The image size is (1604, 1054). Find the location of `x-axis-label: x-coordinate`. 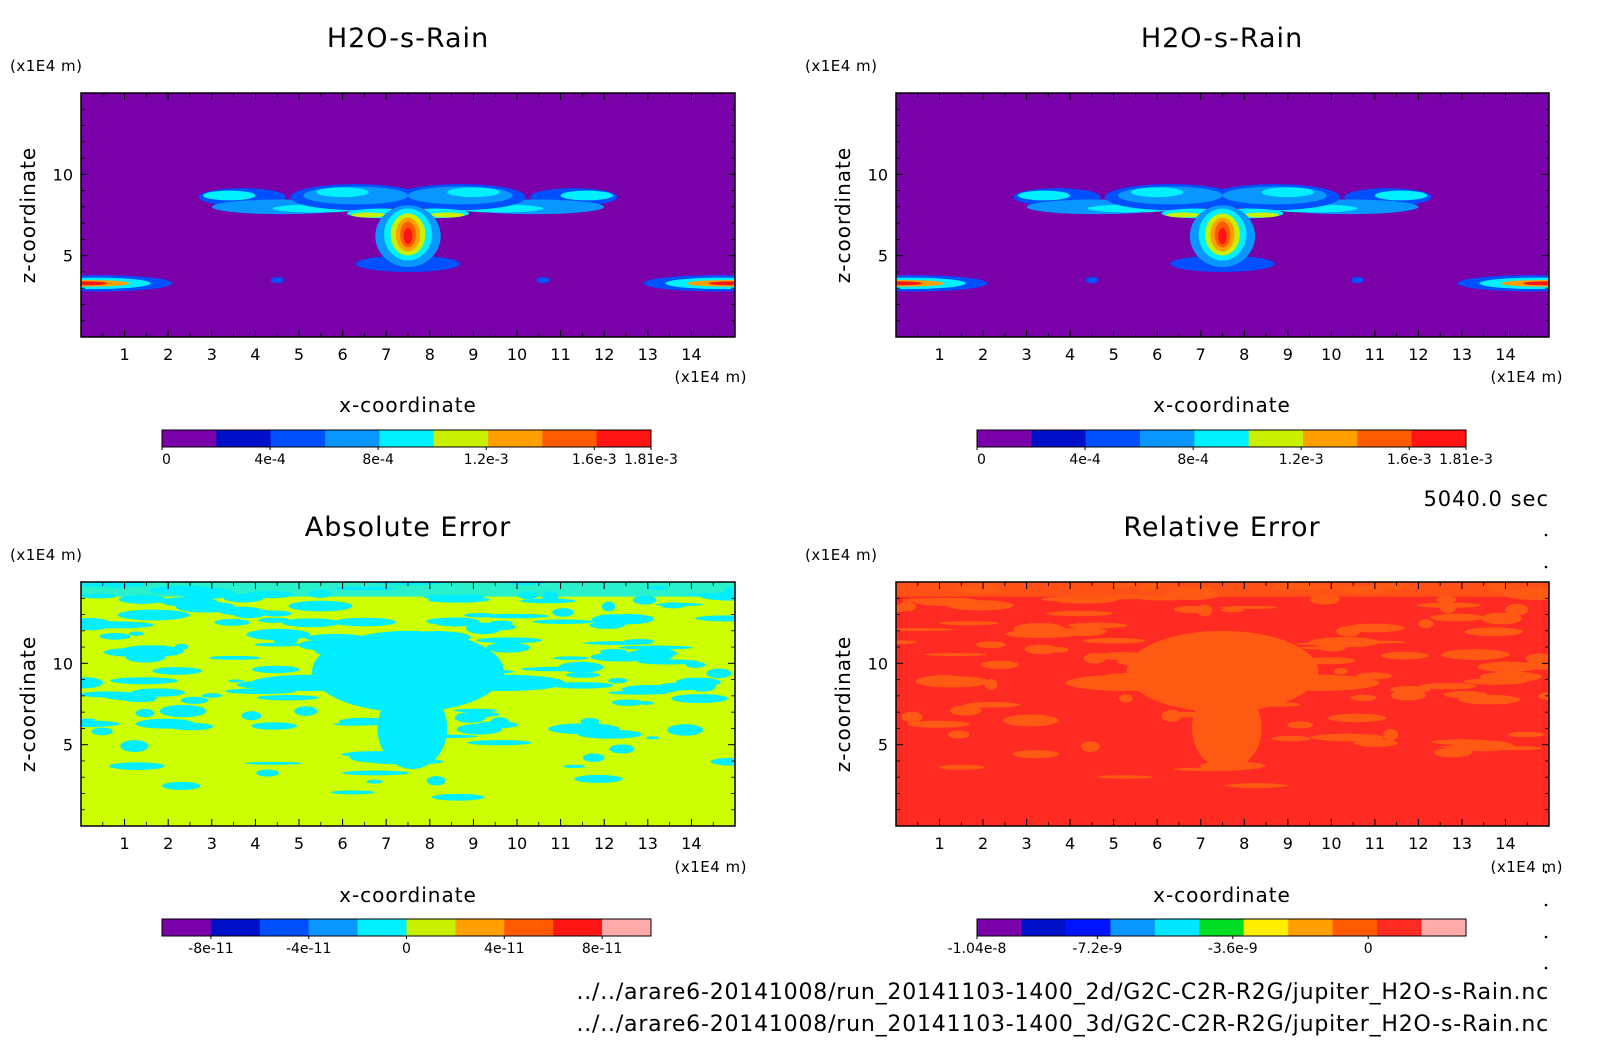

x-axis-label: x-coordinate is located at coordinates (1222, 895).